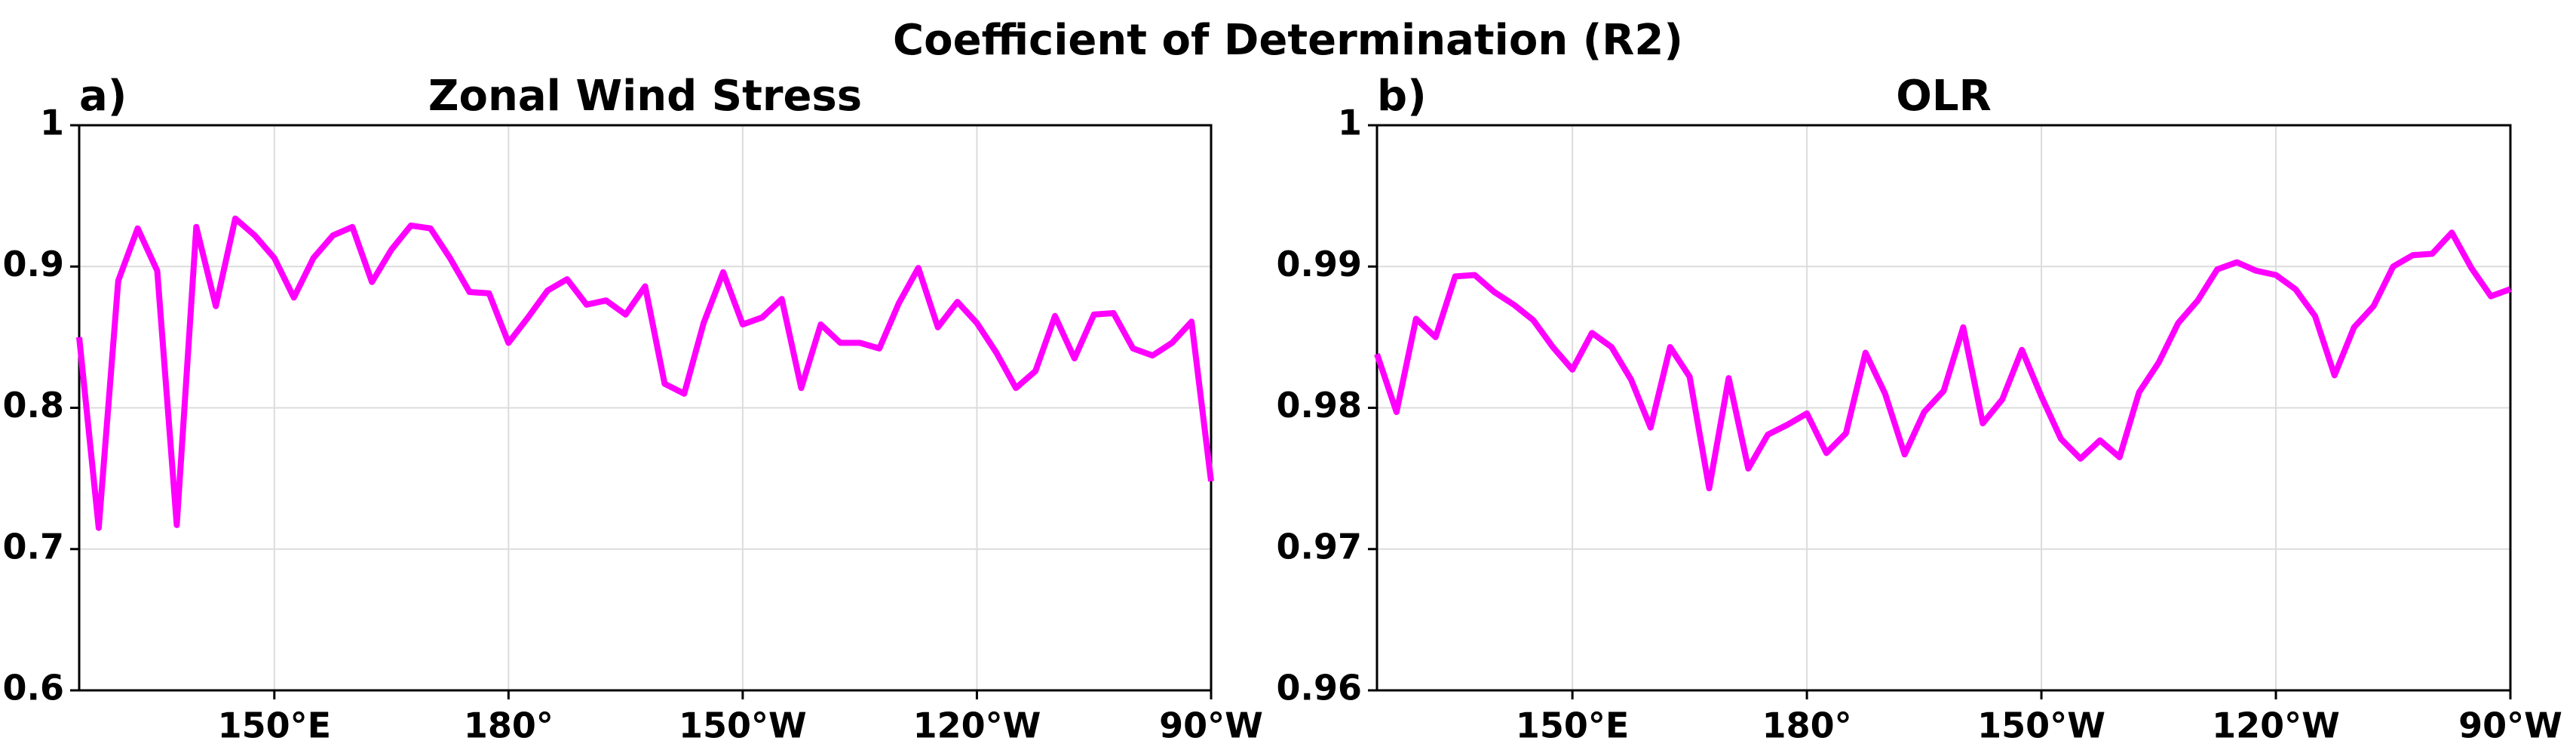  Describe the element at coordinates (34, 264) in the screenshot. I see `y-tick-label: 0.9` at that location.